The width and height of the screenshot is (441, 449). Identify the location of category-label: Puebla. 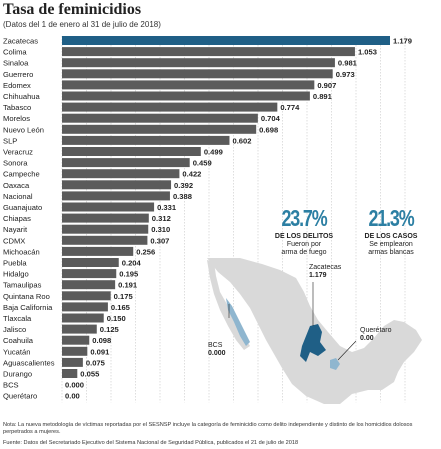
(15, 263).